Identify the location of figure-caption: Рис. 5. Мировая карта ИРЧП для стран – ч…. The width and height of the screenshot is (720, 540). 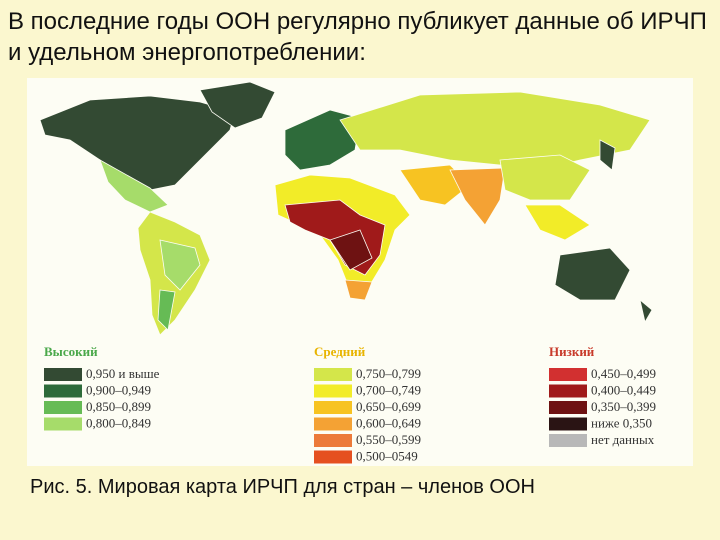
(282, 487).